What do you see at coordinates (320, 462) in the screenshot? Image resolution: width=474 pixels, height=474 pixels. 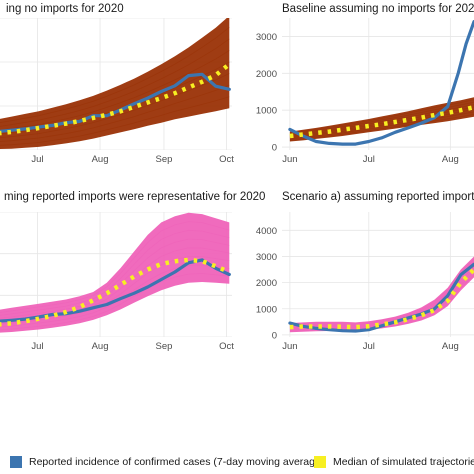 I see `legend-swatch-median` at bounding box center [320, 462].